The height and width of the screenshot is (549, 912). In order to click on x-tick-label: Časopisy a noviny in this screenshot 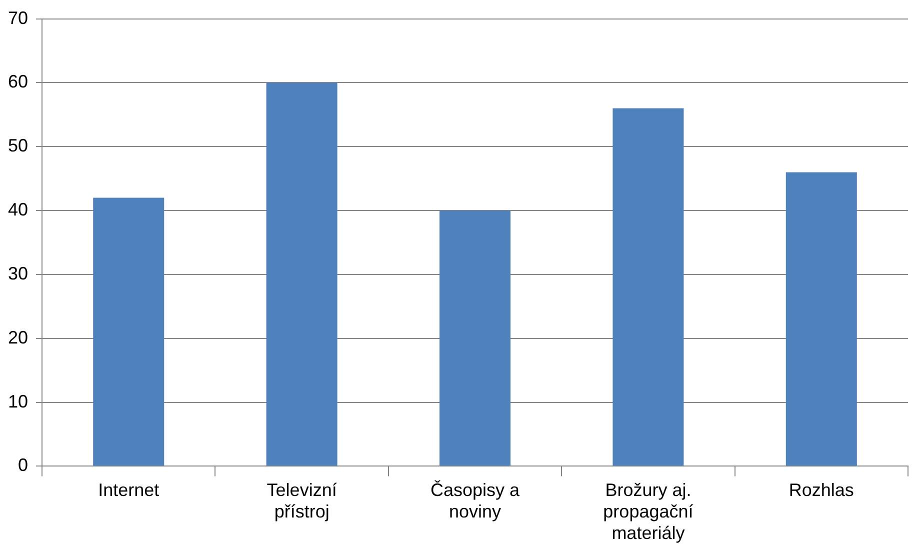, I will do `click(475, 501)`.